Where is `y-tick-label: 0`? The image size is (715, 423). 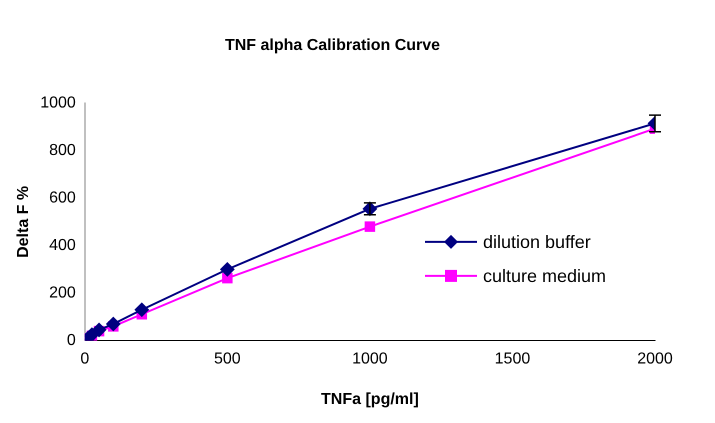
y-tick-label: 0 is located at coordinates (71, 341).